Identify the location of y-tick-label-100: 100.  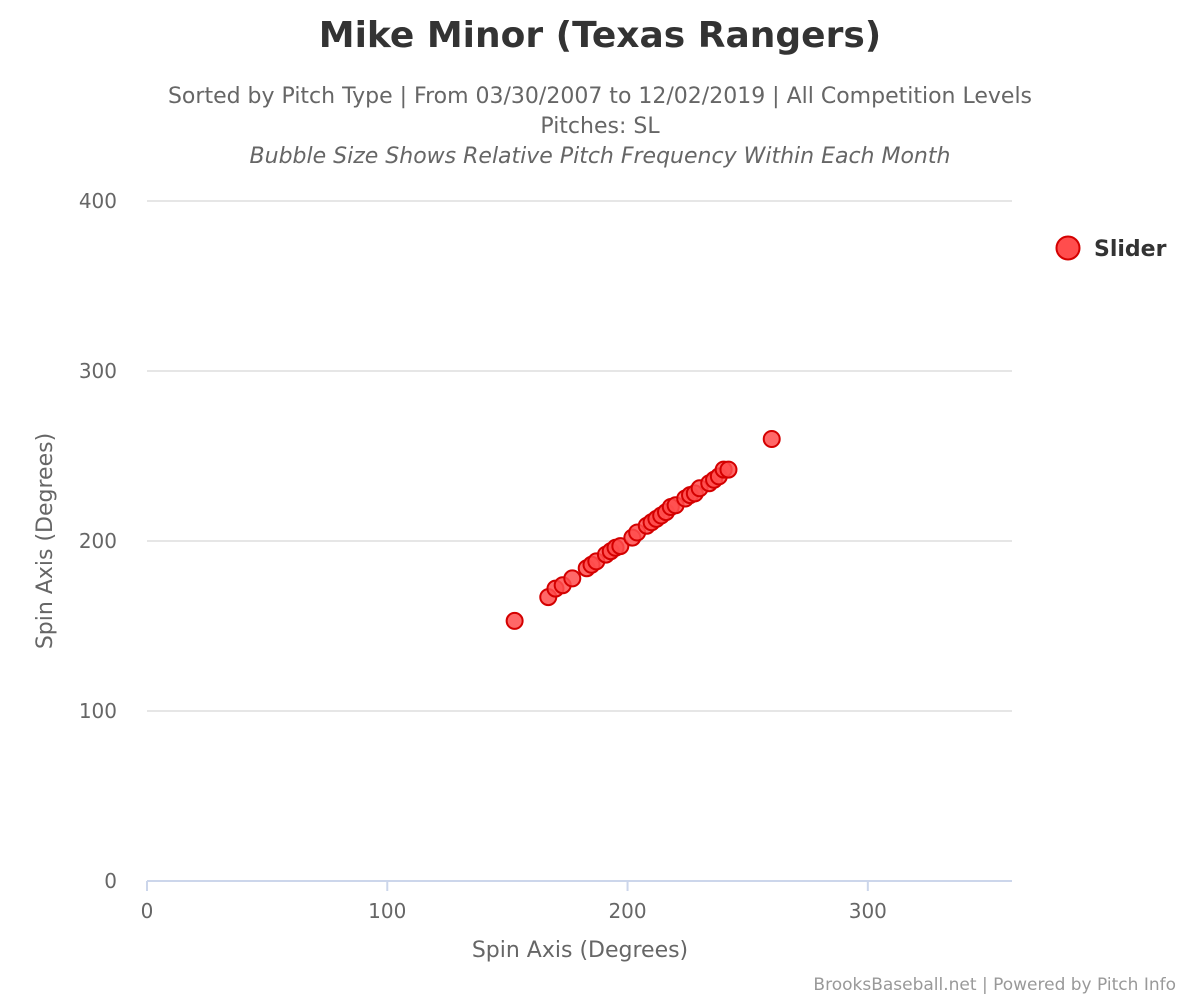
(98, 711).